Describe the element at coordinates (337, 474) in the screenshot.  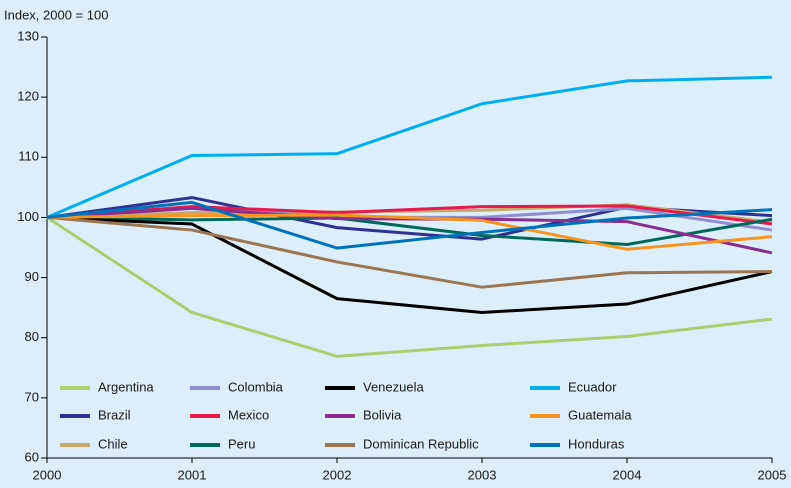
I see `x-tick-label: 2002` at that location.